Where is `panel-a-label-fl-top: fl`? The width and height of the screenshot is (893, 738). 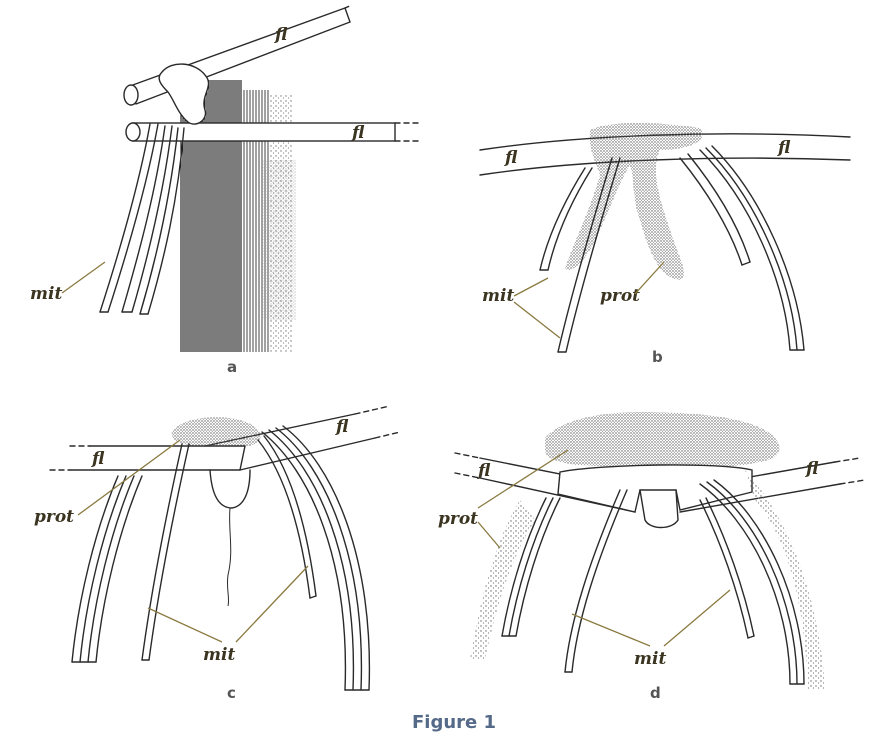
panel-a-label-fl-top: fl is located at coordinates (281, 35).